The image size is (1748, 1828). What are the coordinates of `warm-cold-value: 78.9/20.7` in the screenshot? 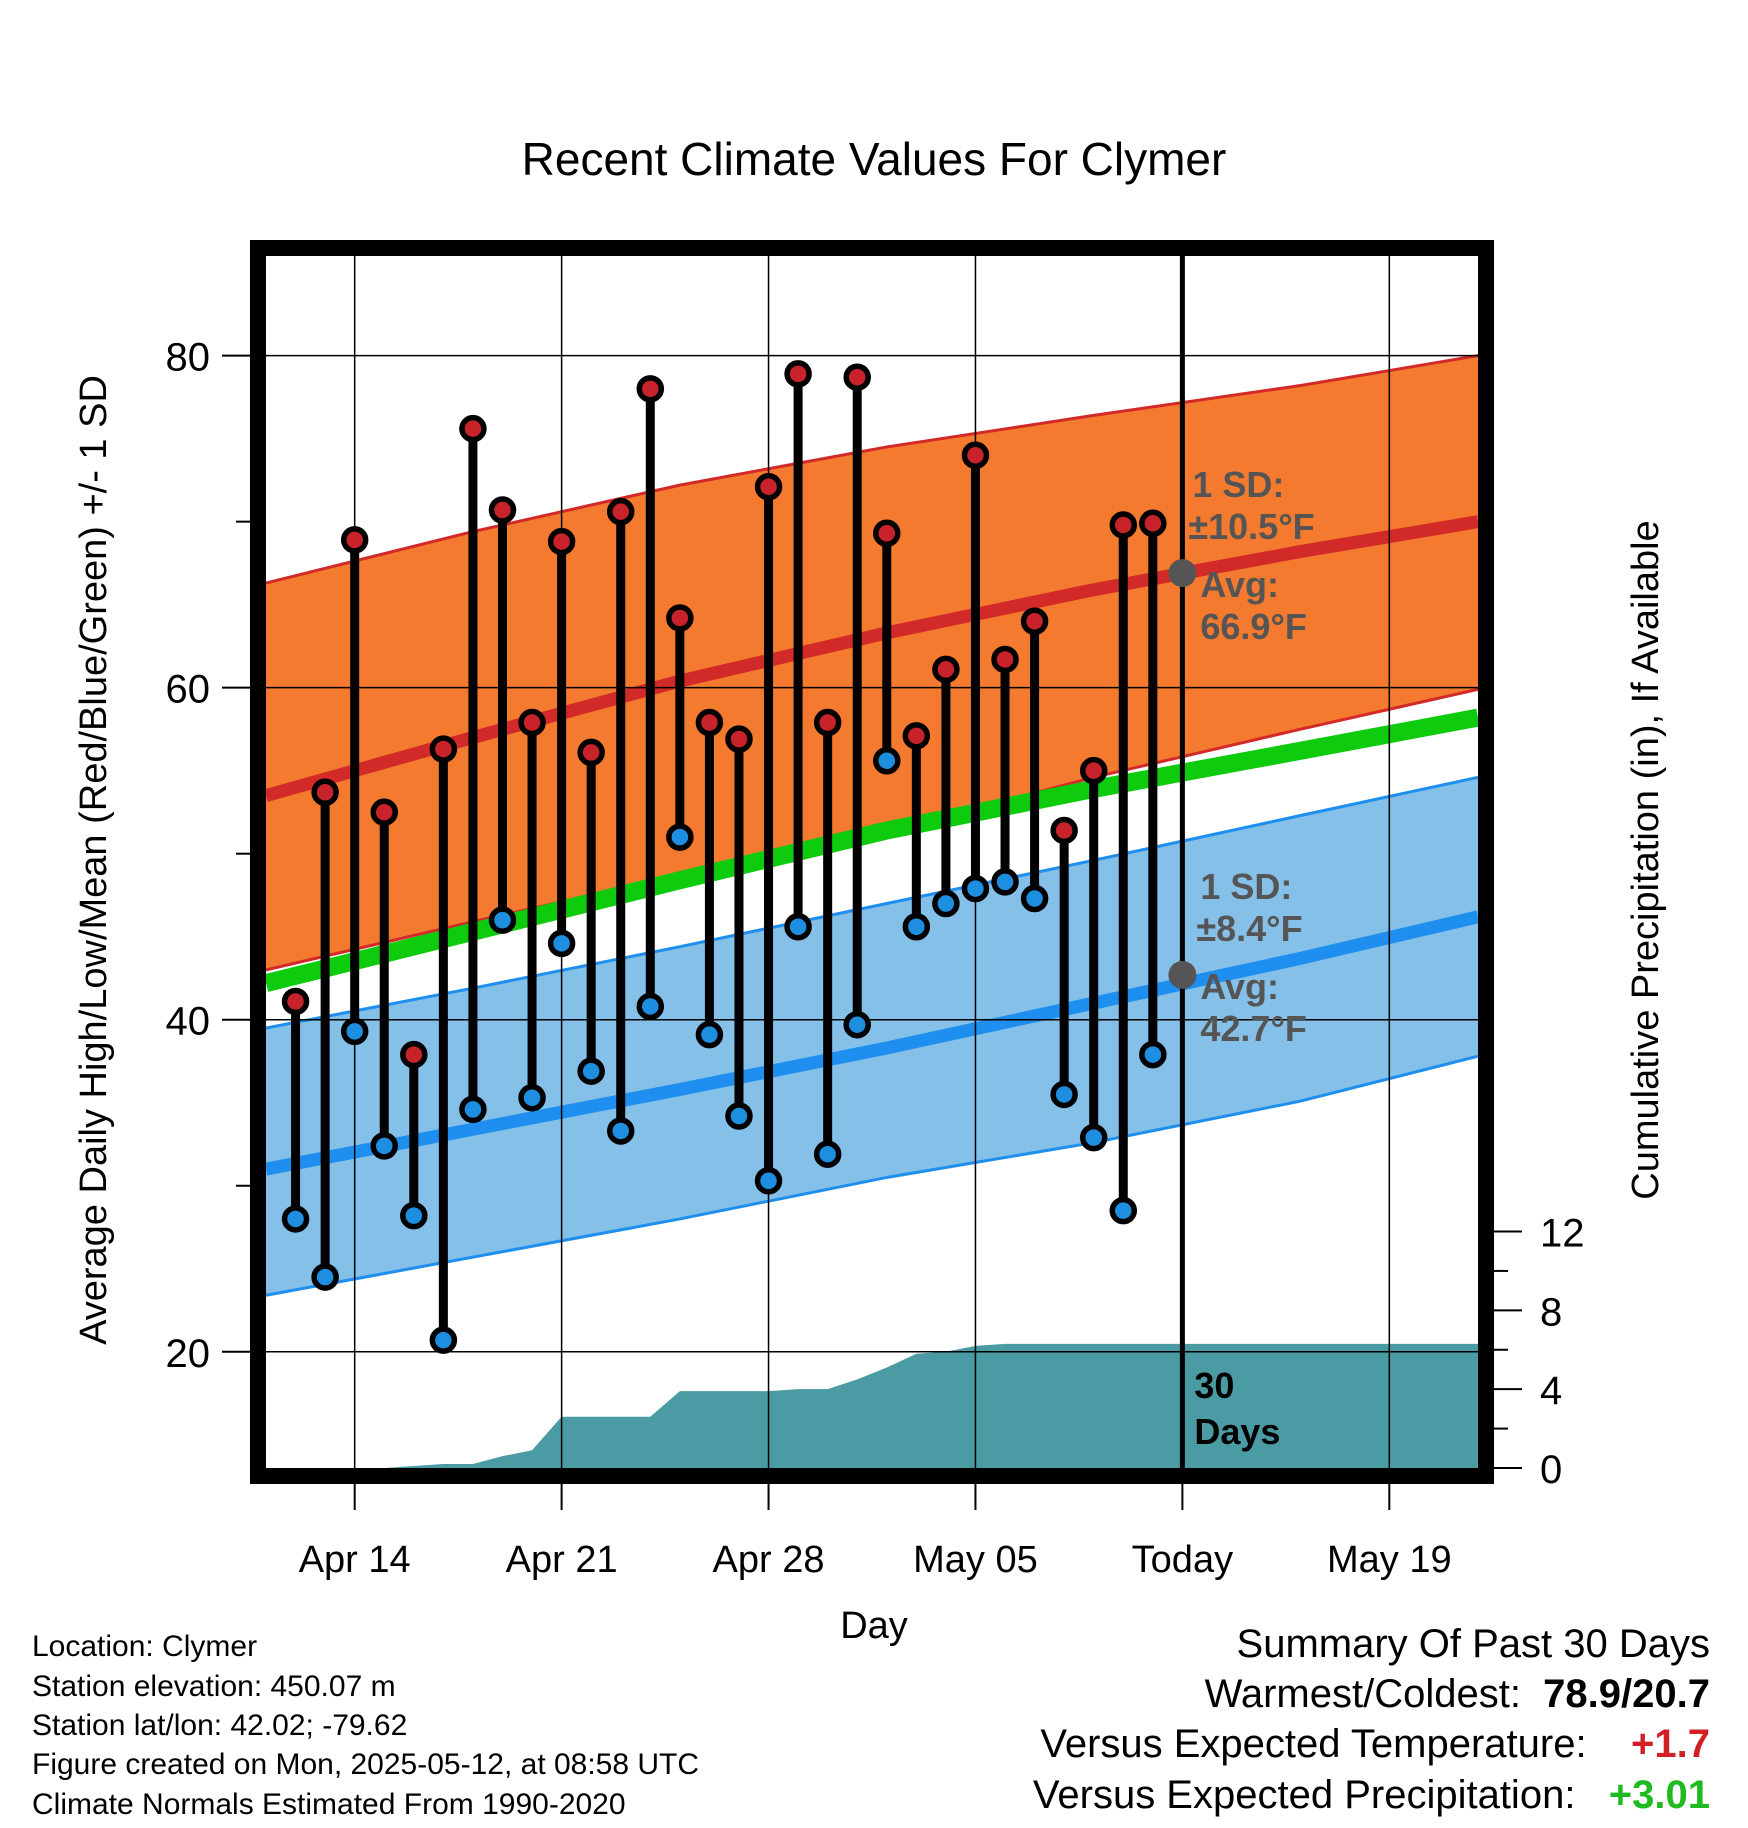 It's located at (1626, 1694).